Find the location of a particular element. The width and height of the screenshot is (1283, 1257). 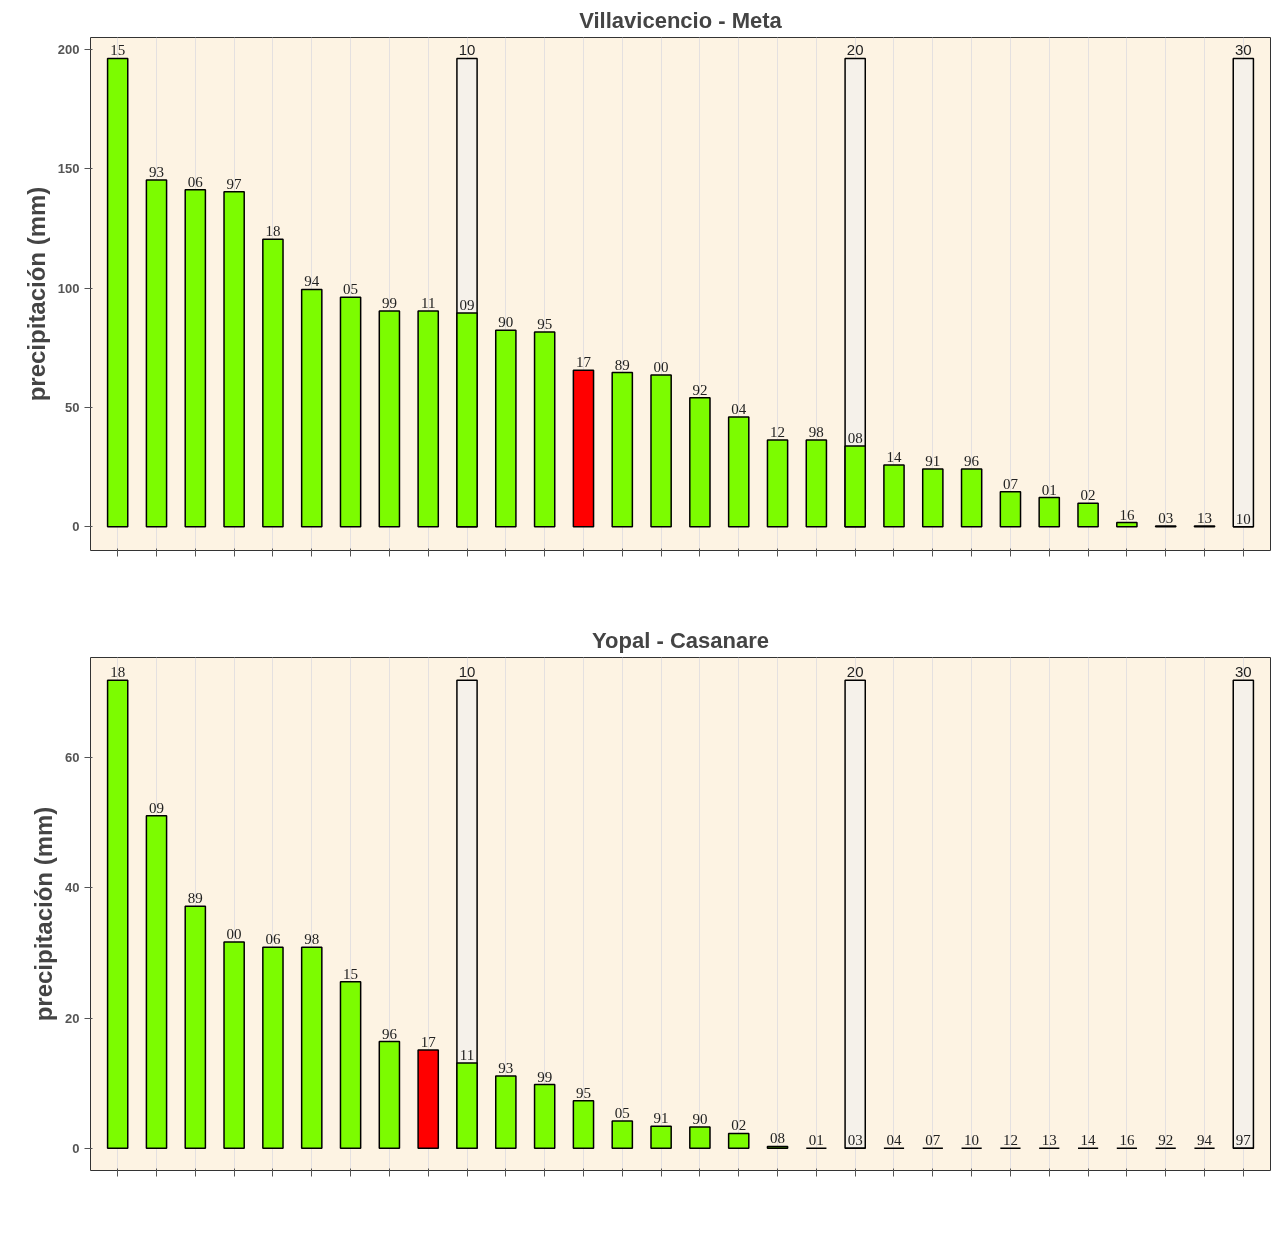

y-tick-label: 60 is located at coordinates (72, 758).